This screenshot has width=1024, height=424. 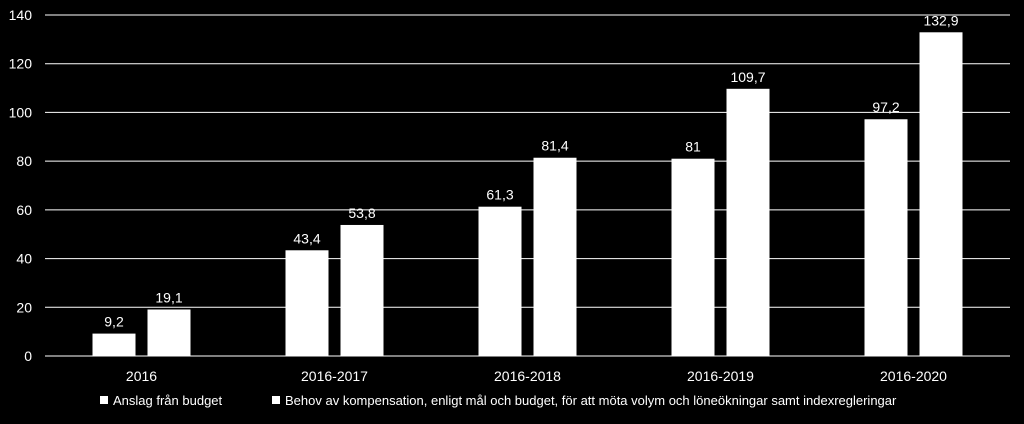 What do you see at coordinates (168, 297) in the screenshot?
I see `data-label: 19,1` at bounding box center [168, 297].